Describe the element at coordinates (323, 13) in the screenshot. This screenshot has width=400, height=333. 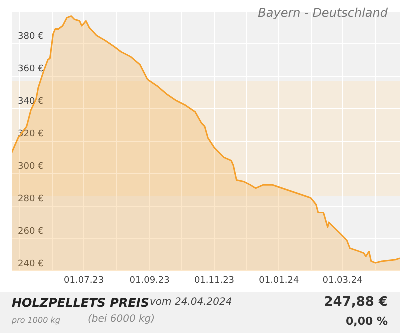
I see `annotation: Bayern - Deutschland` at that location.